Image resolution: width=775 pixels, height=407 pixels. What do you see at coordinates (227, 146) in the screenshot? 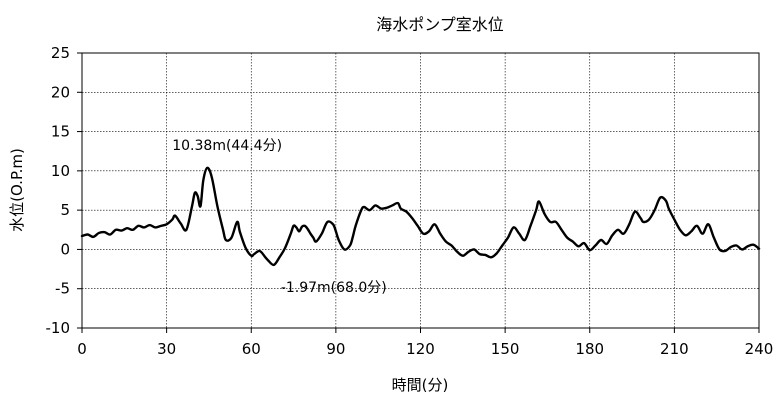
I see `max-annotation: 10.38m(44.4分)` at bounding box center [227, 146].